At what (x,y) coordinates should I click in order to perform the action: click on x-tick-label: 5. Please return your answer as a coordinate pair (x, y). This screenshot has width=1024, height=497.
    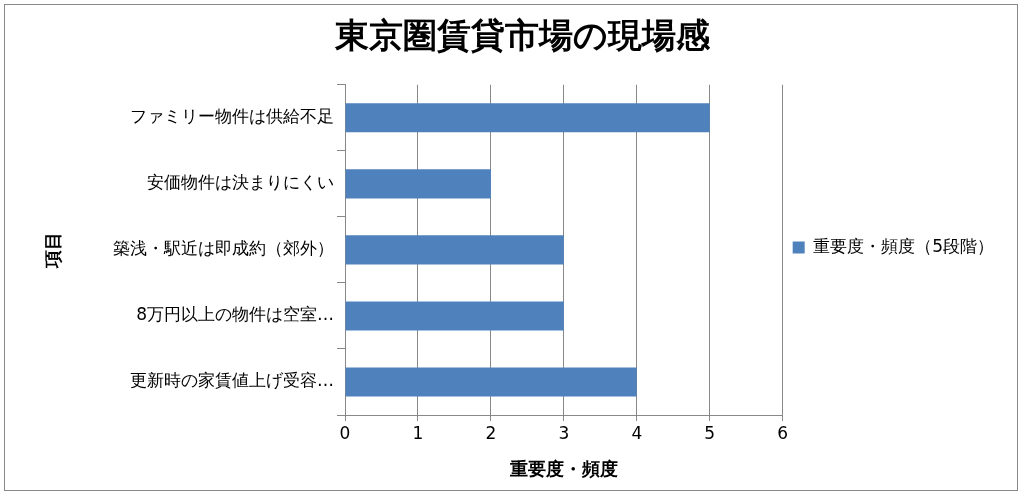
    Looking at the image, I should click on (710, 432).